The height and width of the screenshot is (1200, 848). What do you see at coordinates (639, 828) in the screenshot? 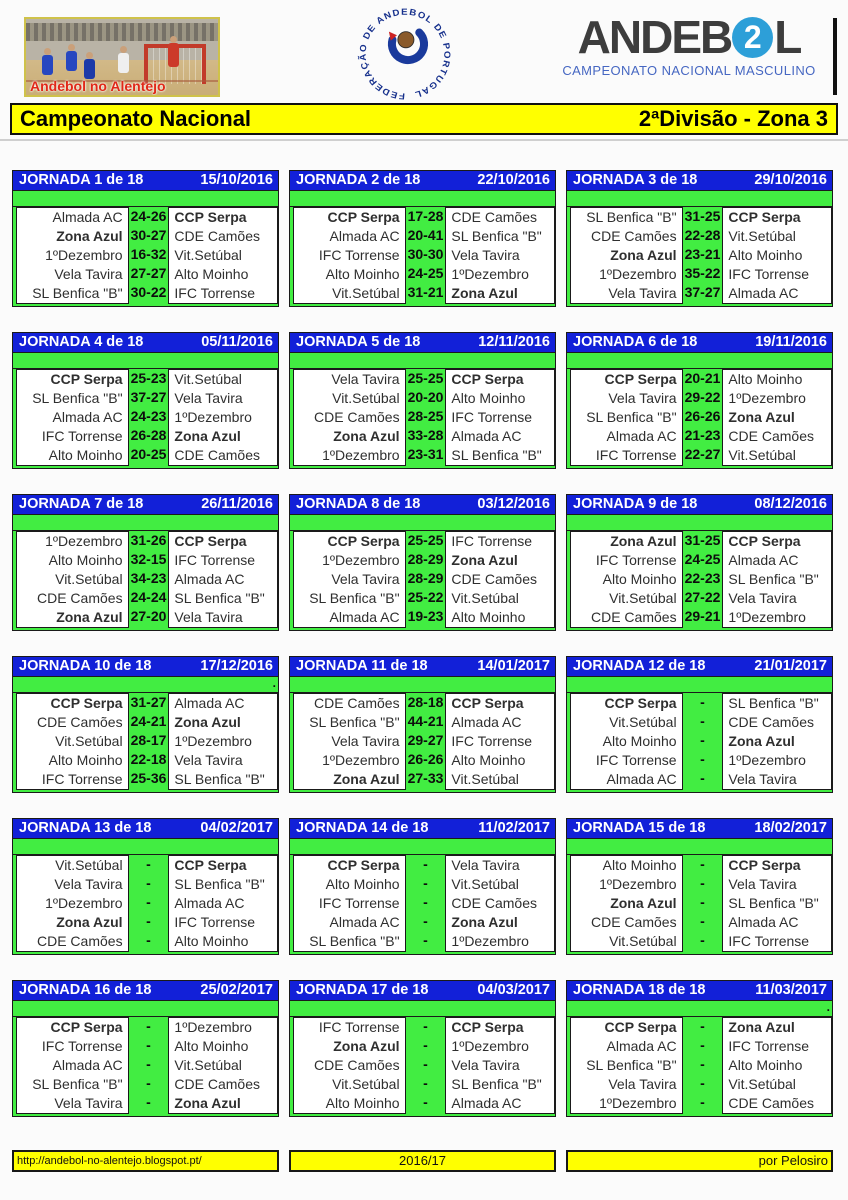
I see `jornada-title: JORNADA 15 de 18` at bounding box center [639, 828].